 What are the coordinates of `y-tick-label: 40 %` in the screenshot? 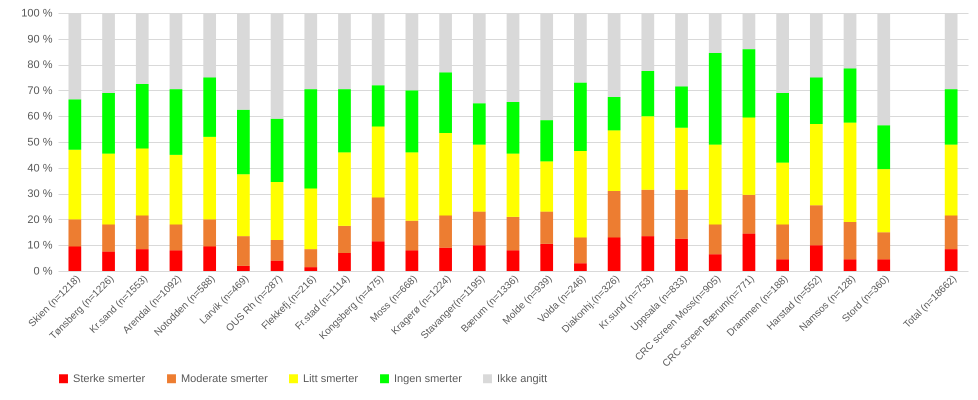 It's located at (40, 168).